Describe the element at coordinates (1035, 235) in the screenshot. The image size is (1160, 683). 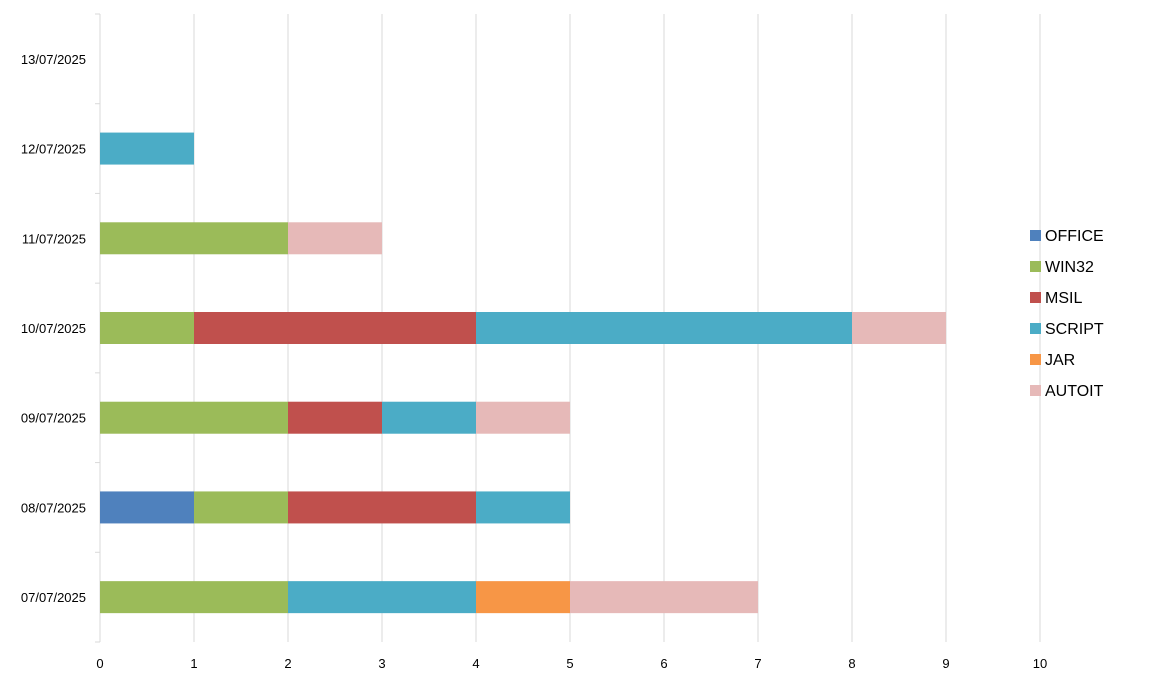
I see `legend-swatch-office` at that location.